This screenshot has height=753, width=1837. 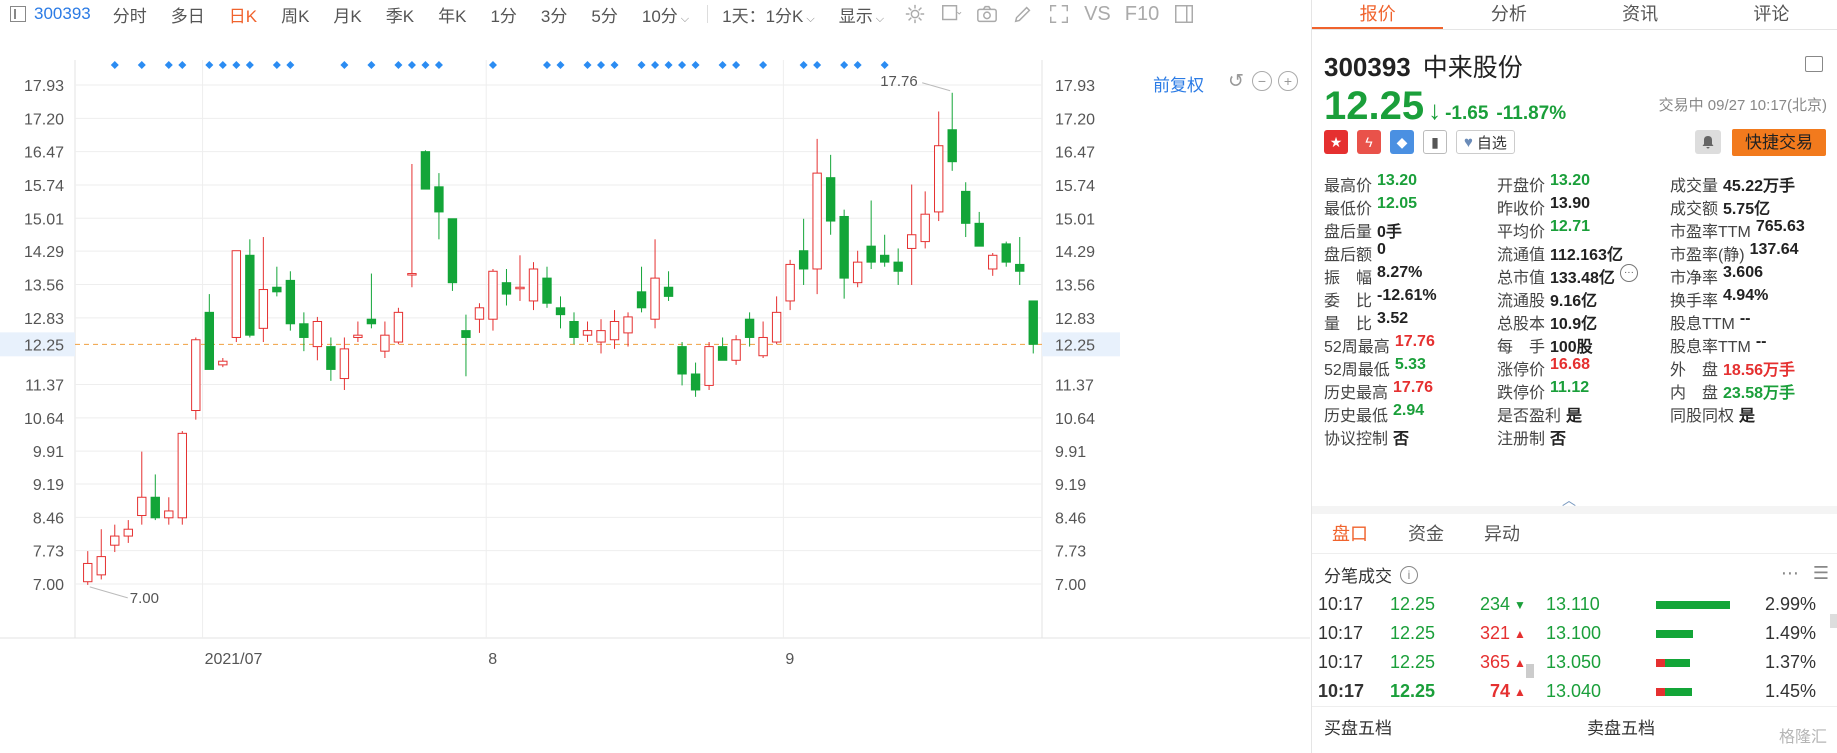 I want to click on camera-icon, so click(x=987, y=14).